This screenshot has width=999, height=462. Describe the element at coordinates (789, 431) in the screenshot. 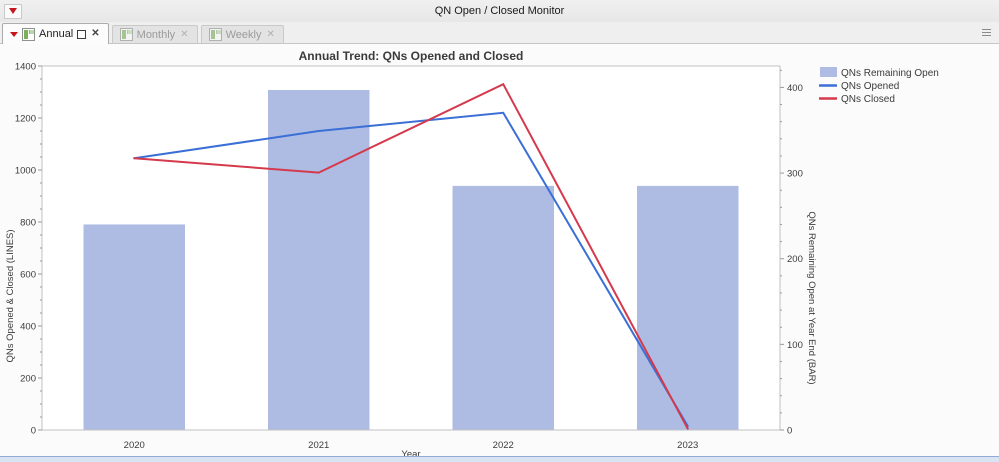

I see `right-axis-tick-label: 0` at that location.